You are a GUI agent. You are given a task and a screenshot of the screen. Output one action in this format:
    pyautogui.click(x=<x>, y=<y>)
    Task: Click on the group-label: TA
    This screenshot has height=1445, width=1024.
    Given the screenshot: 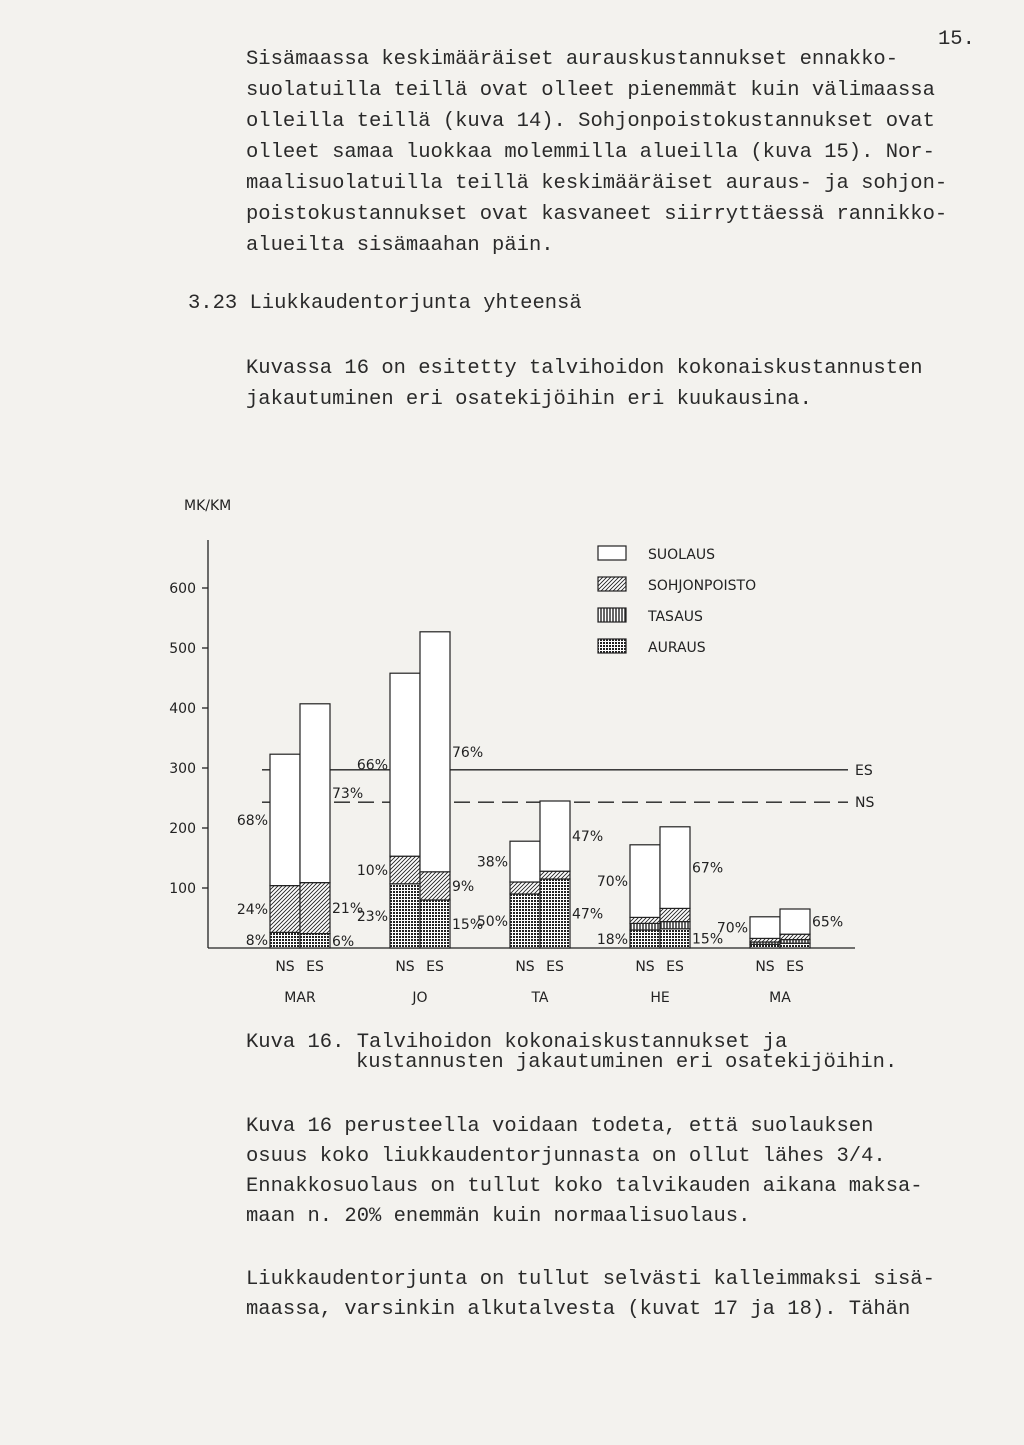 What is the action you would take?
    pyautogui.click(x=539, y=998)
    